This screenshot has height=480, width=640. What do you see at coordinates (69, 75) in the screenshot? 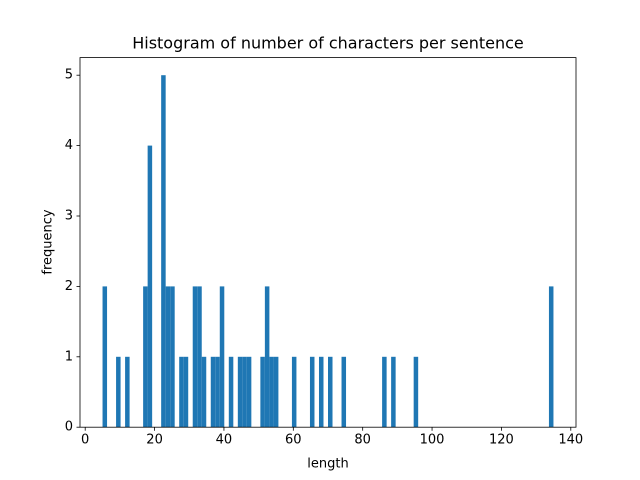
I see `y-tick-label: 5` at bounding box center [69, 75].